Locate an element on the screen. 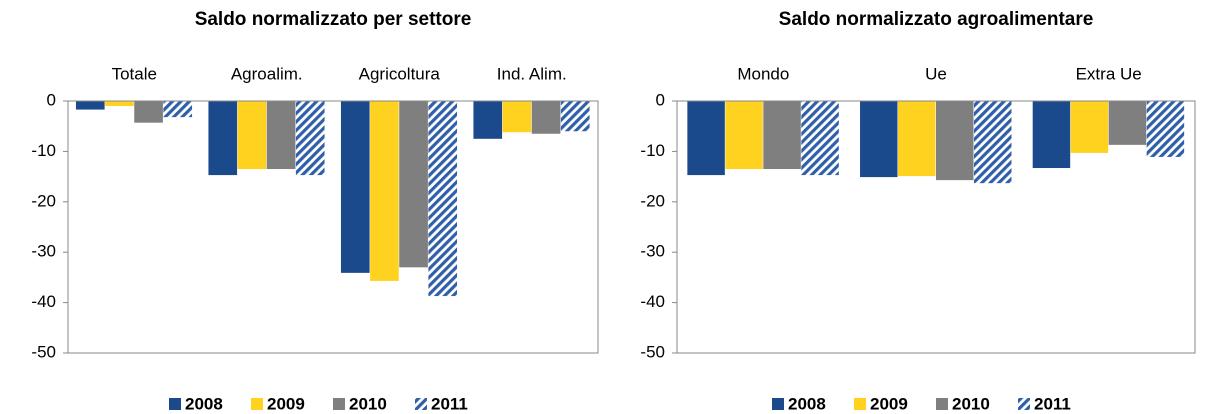 Image resolution: width=1206 pixels, height=414 pixels. chart-title: Saldo normalizzato per settore is located at coordinates (333, 19).